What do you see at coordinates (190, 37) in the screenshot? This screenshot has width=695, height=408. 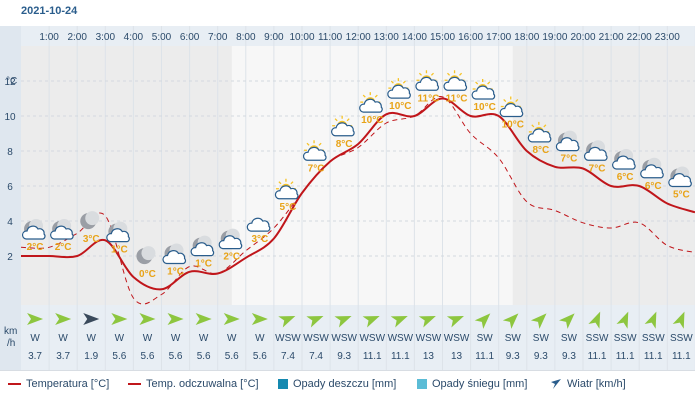 I see `hour-tick-label: 6:00` at bounding box center [190, 37].